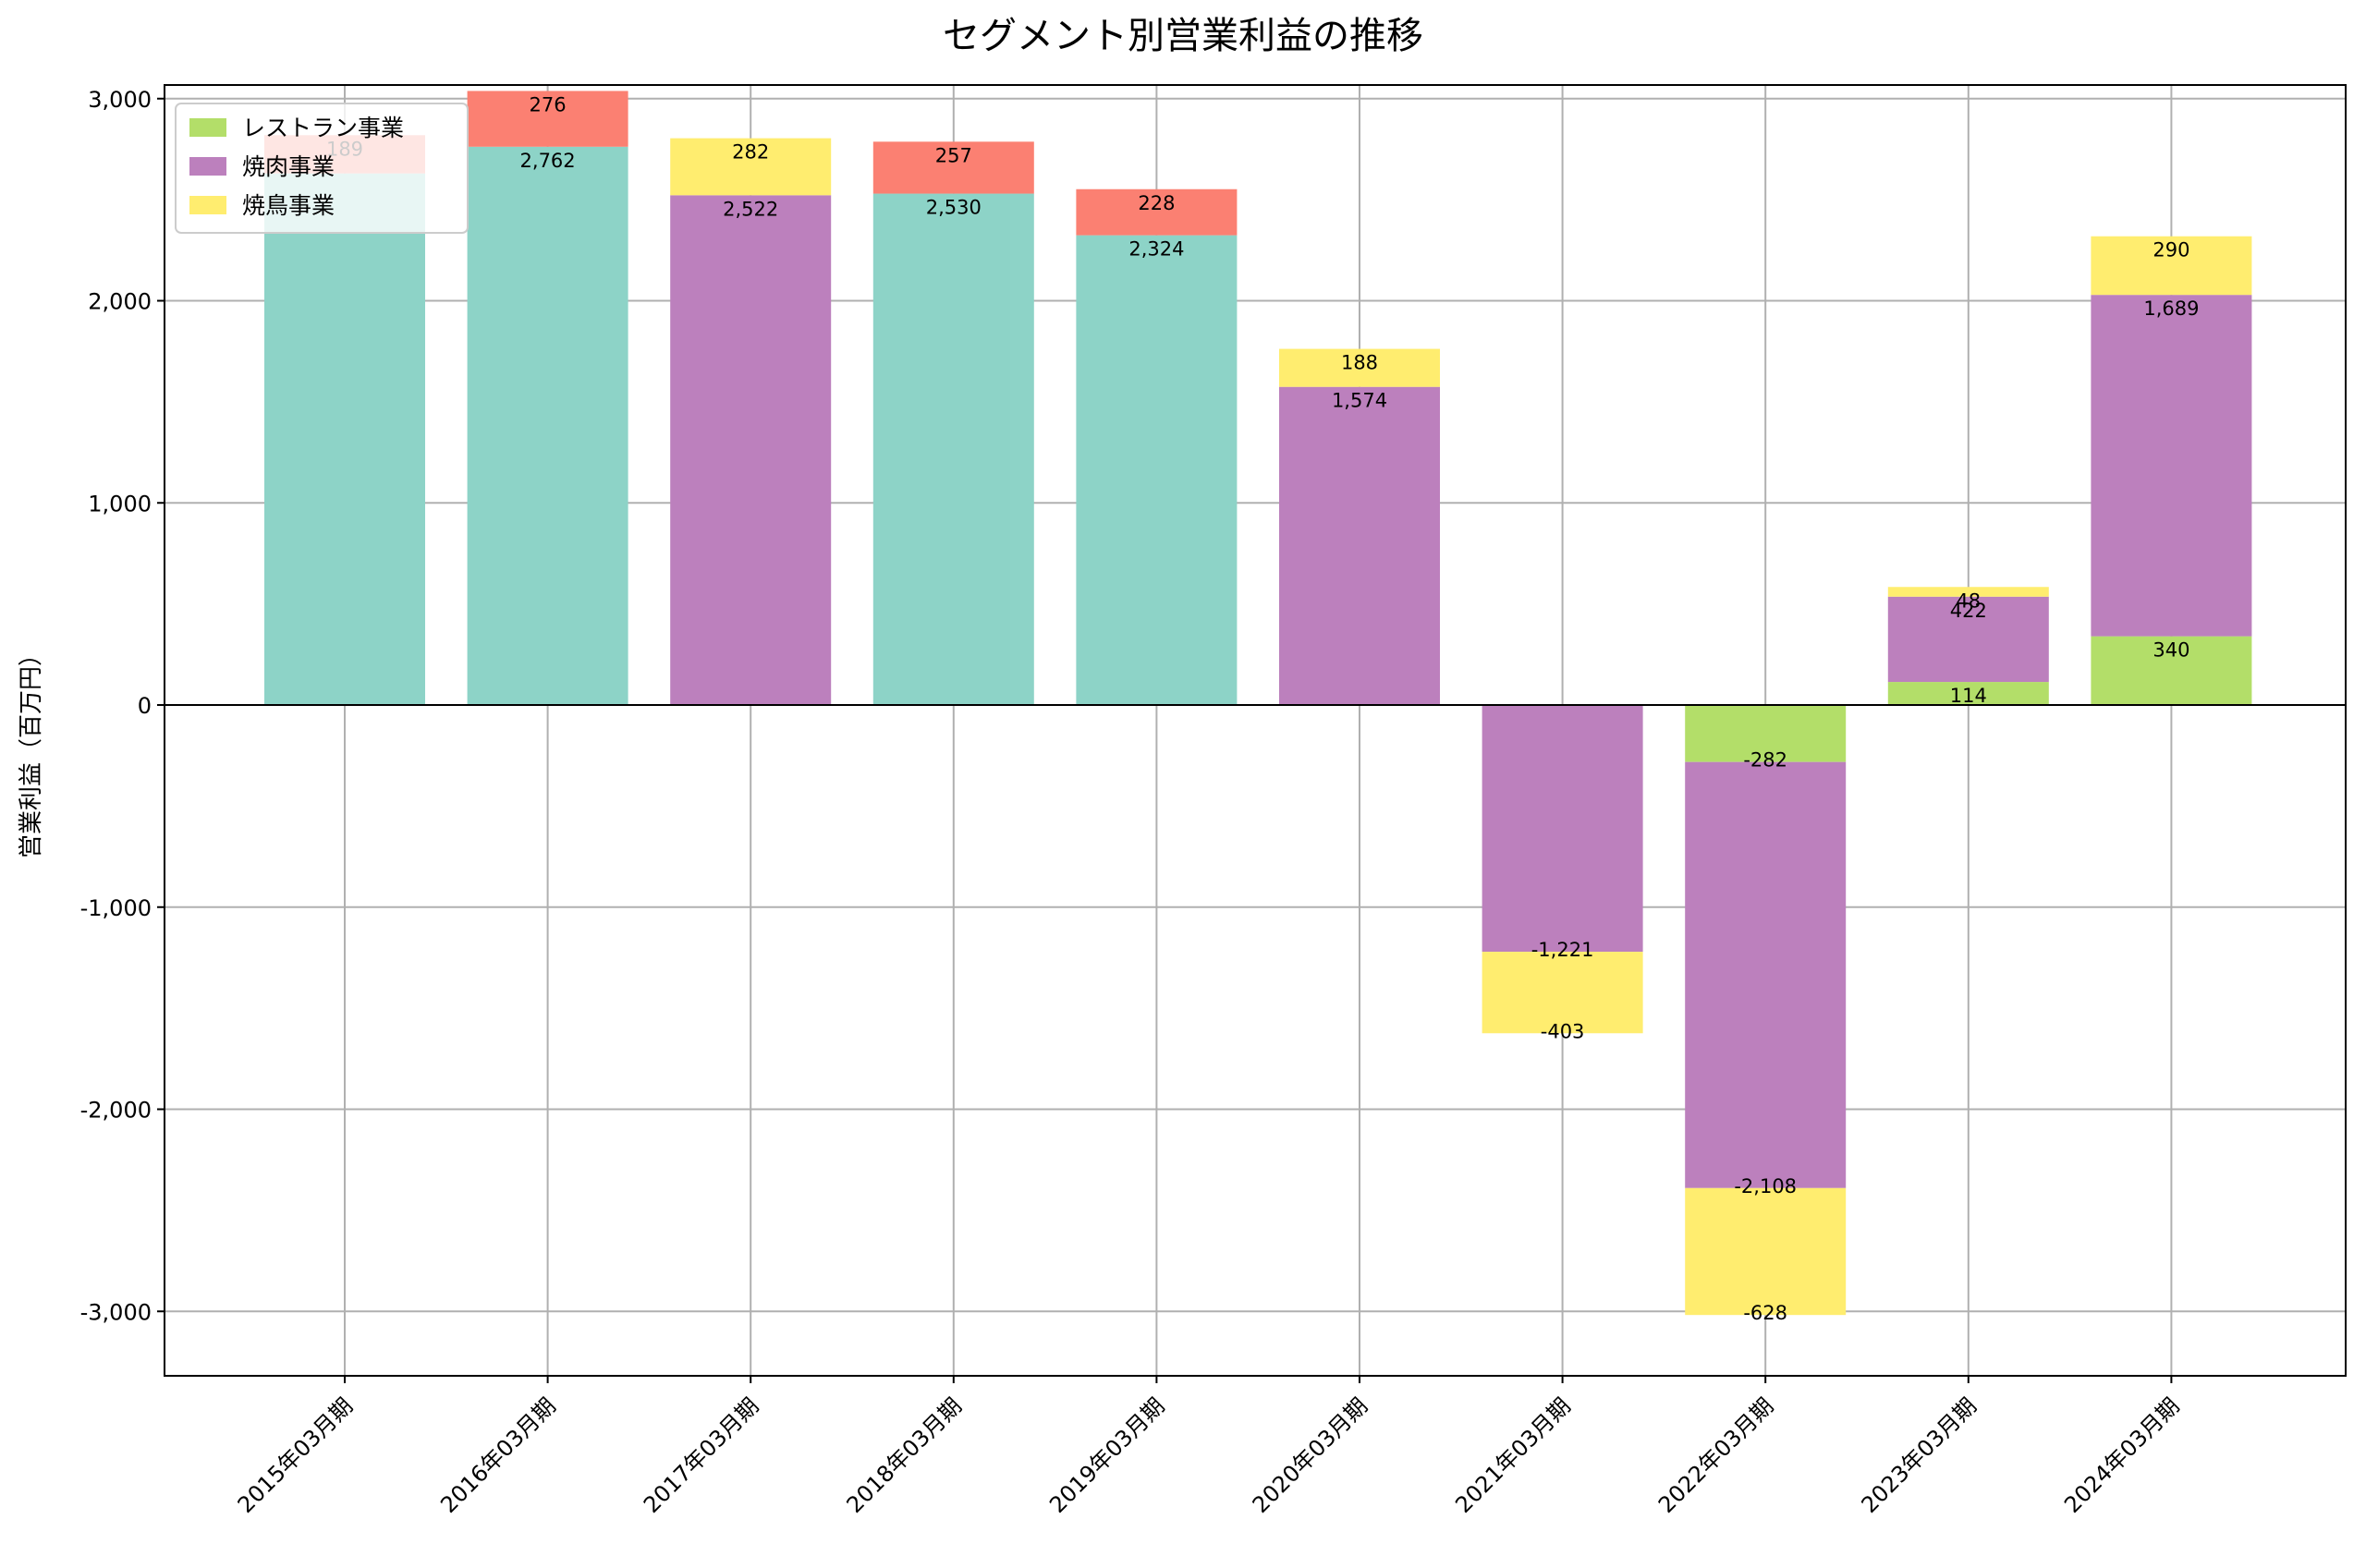  Describe the element at coordinates (1562, 950) in the screenshot. I see `data-label: -1,221` at that location.